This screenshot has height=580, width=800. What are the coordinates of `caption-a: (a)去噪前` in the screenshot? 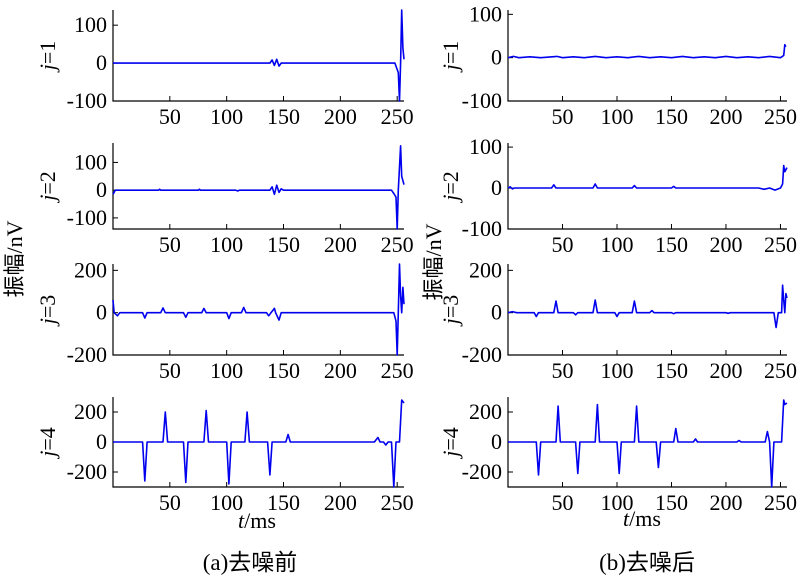 It's located at (250, 562).